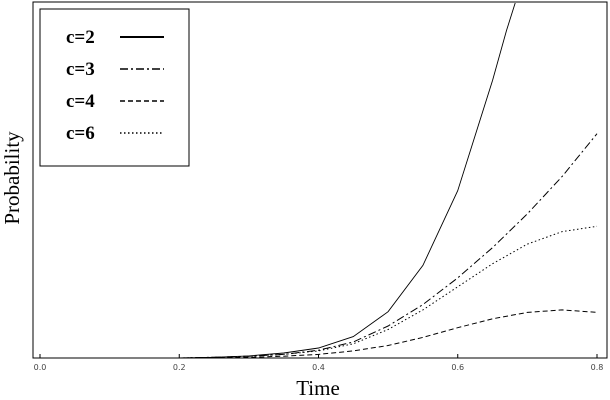 The height and width of the screenshot is (400, 610). What do you see at coordinates (457, 367) in the screenshot?
I see `x-tick-label: 0.6` at bounding box center [457, 367].